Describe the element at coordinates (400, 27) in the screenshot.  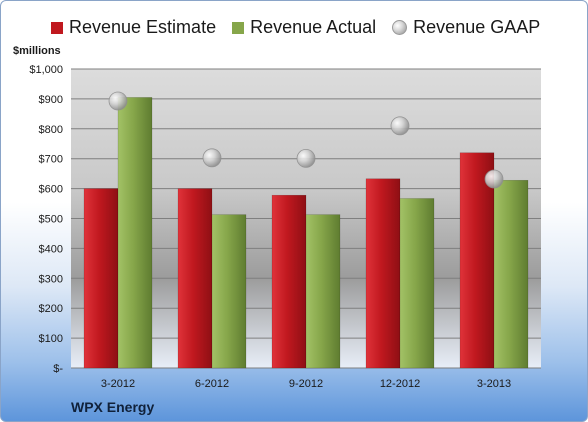
I see `legend-marker-revenue-gaap` at that location.